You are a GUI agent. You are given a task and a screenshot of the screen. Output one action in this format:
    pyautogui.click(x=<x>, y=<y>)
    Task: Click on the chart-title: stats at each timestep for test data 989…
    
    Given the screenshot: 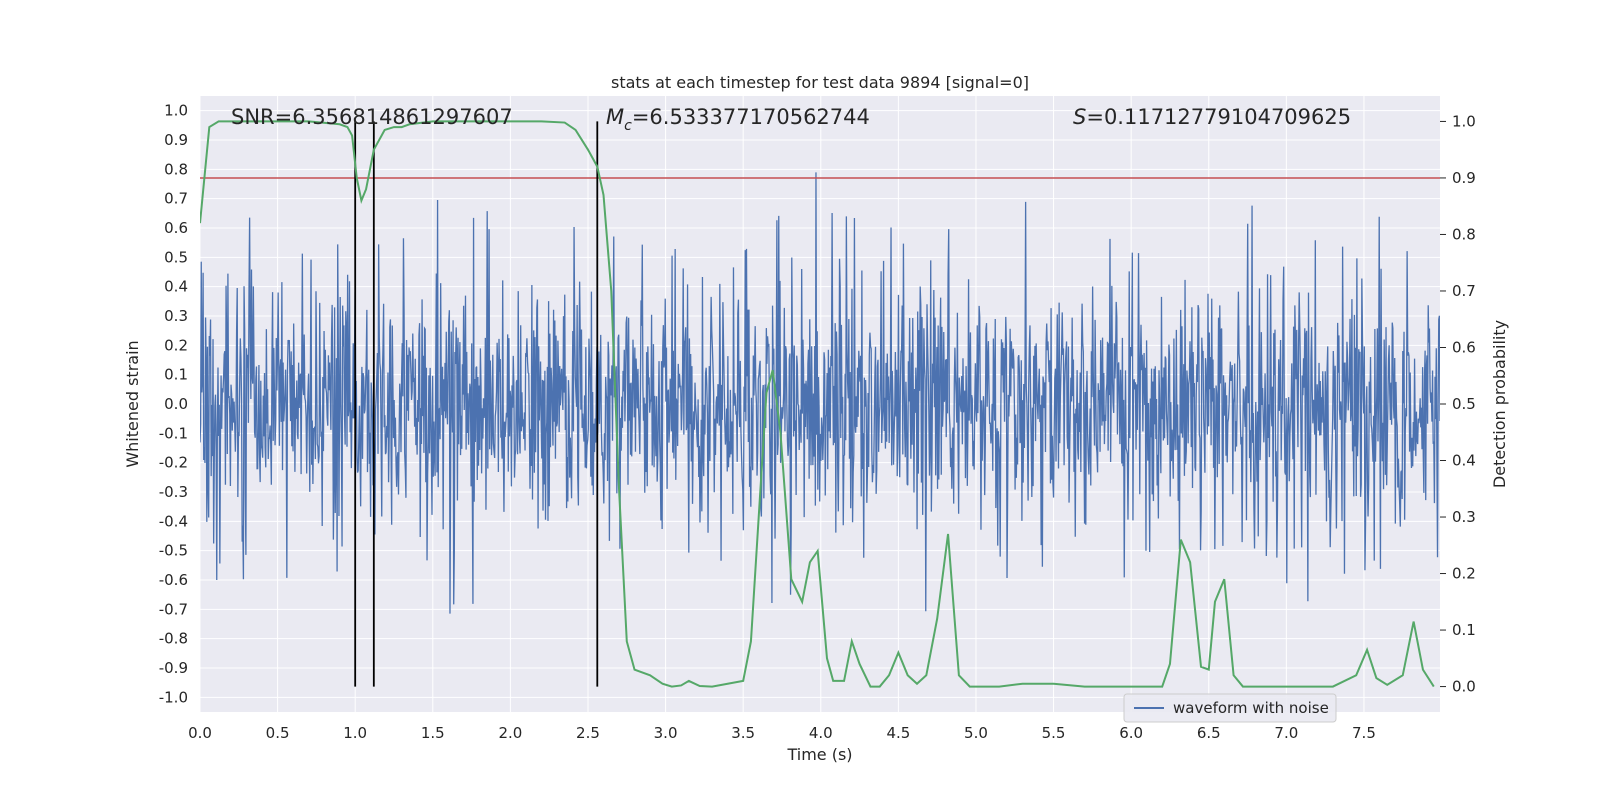 What is the action you would take?
    pyautogui.click(x=820, y=82)
    